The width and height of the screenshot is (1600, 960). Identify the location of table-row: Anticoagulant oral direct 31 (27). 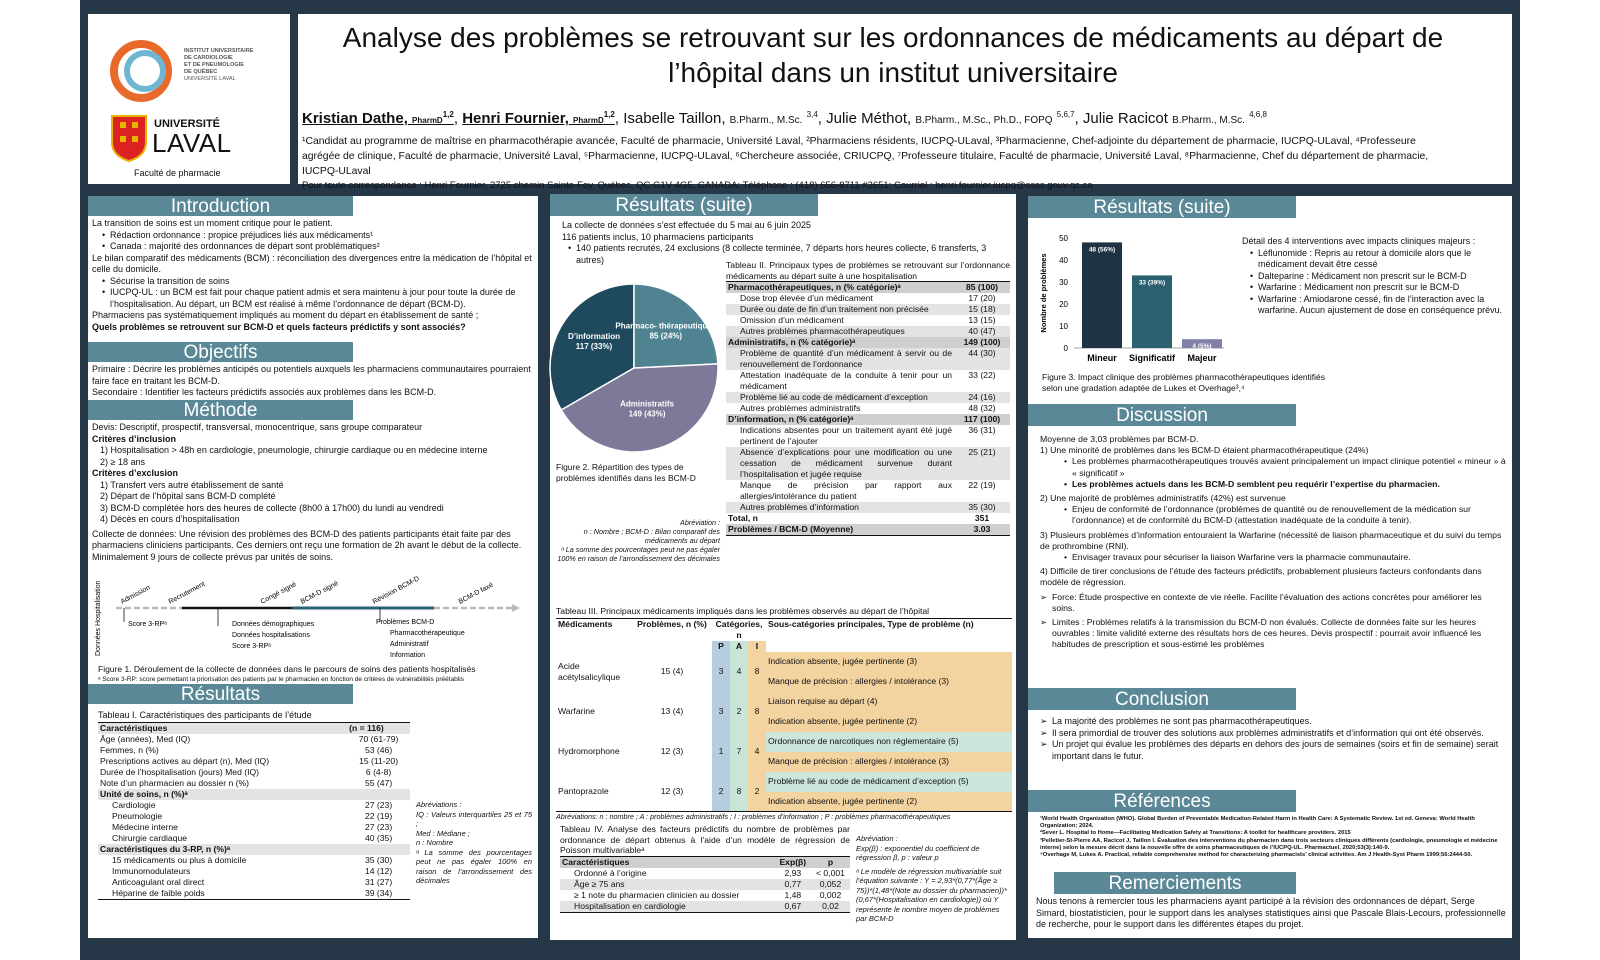
(252, 881).